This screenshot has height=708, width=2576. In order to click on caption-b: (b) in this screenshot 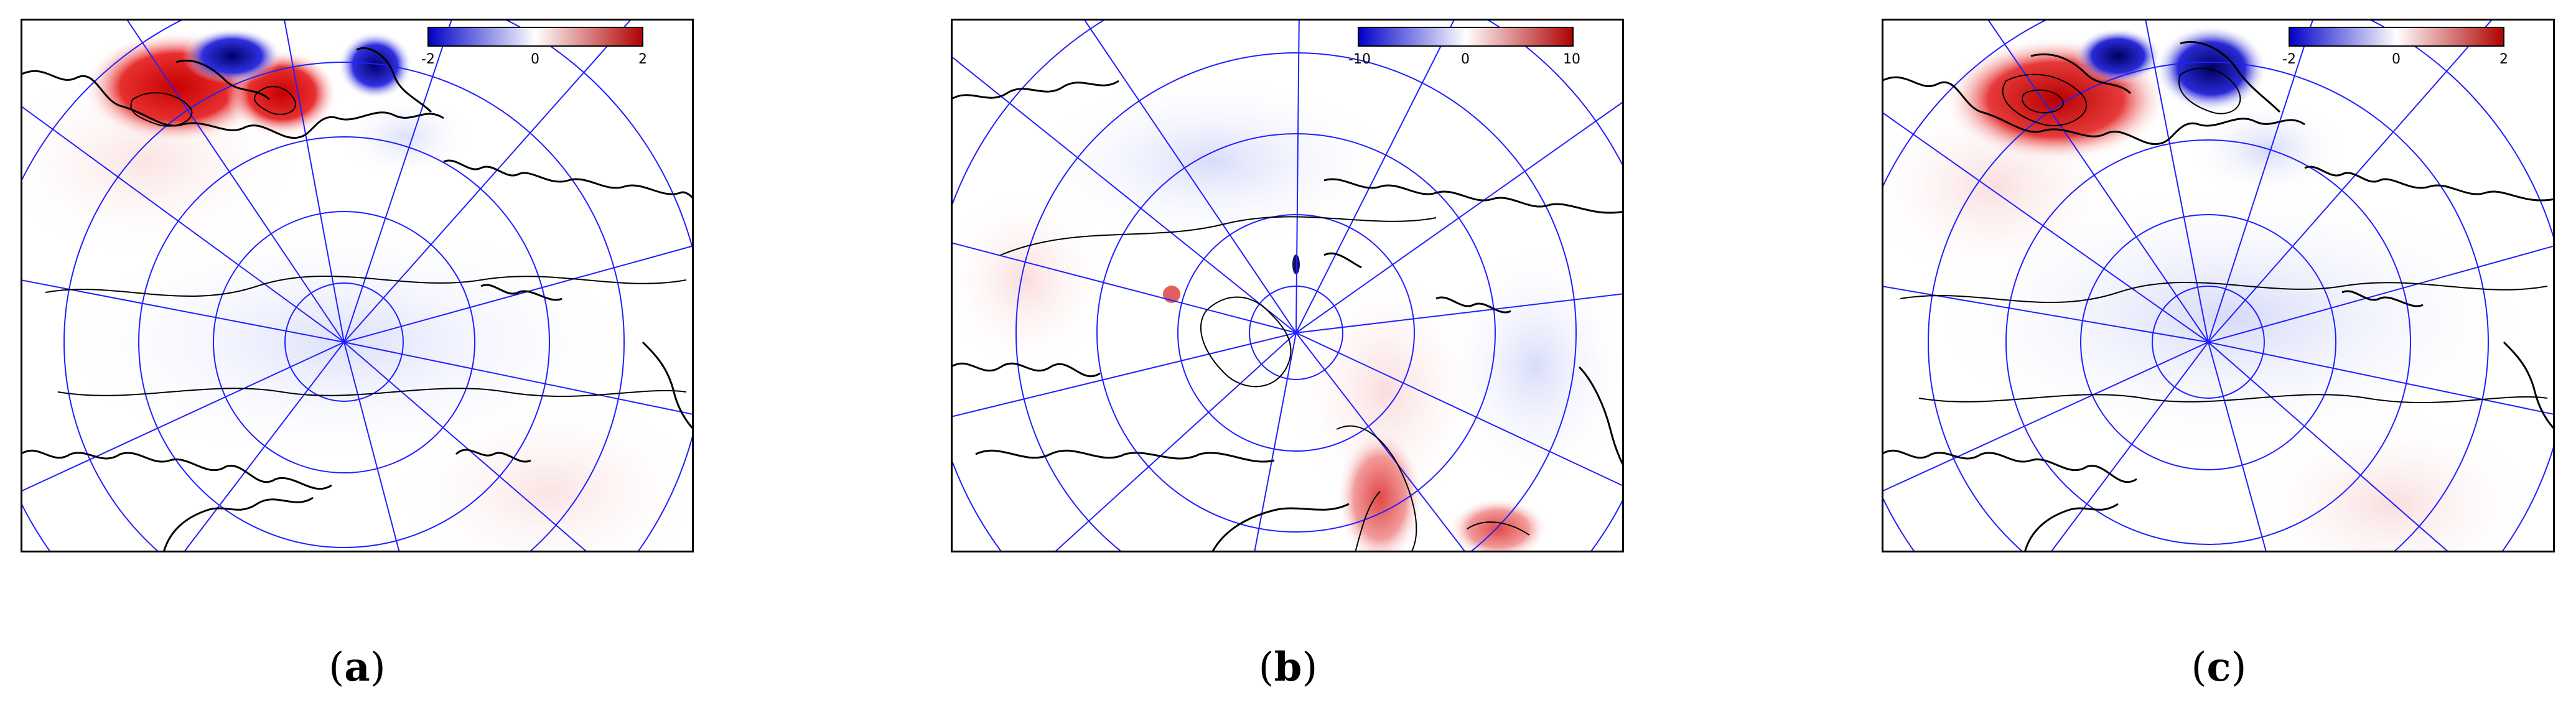, I will do `click(1288, 667)`.